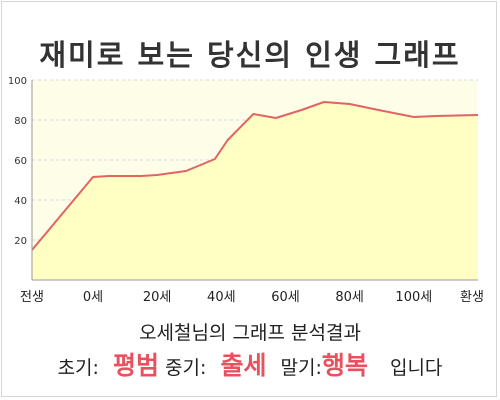  I want to click on x-tick-label-7: 환생, so click(472, 297).